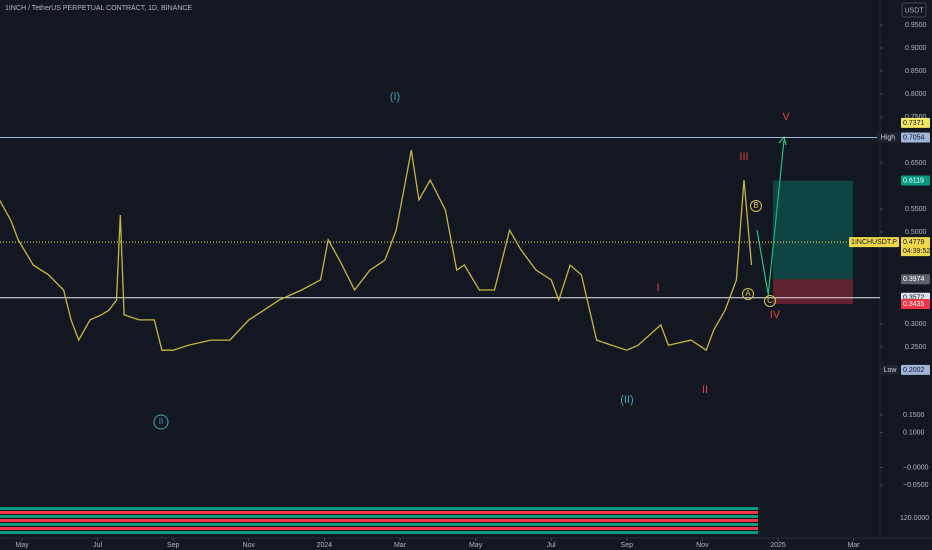 This screenshot has height=550, width=932. I want to click on y2-tick-label: 0.1500, so click(914, 415).